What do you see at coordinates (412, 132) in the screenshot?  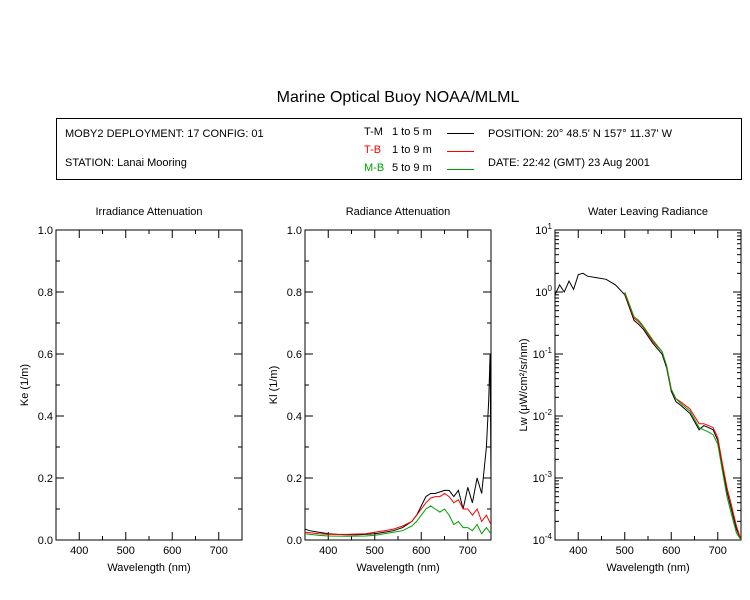 I see `legend-range-tm: 1 to 5 m` at bounding box center [412, 132].